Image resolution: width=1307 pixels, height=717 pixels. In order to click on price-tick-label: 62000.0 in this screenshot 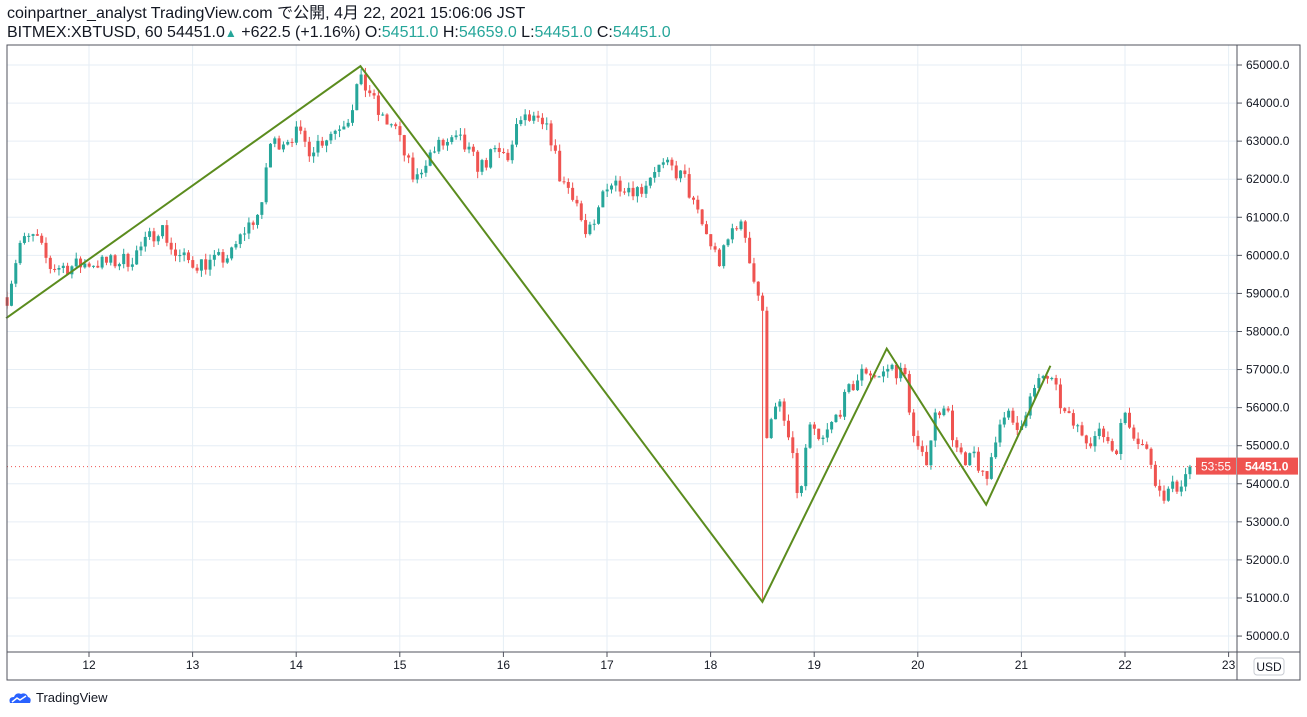, I will do `click(1268, 179)`.